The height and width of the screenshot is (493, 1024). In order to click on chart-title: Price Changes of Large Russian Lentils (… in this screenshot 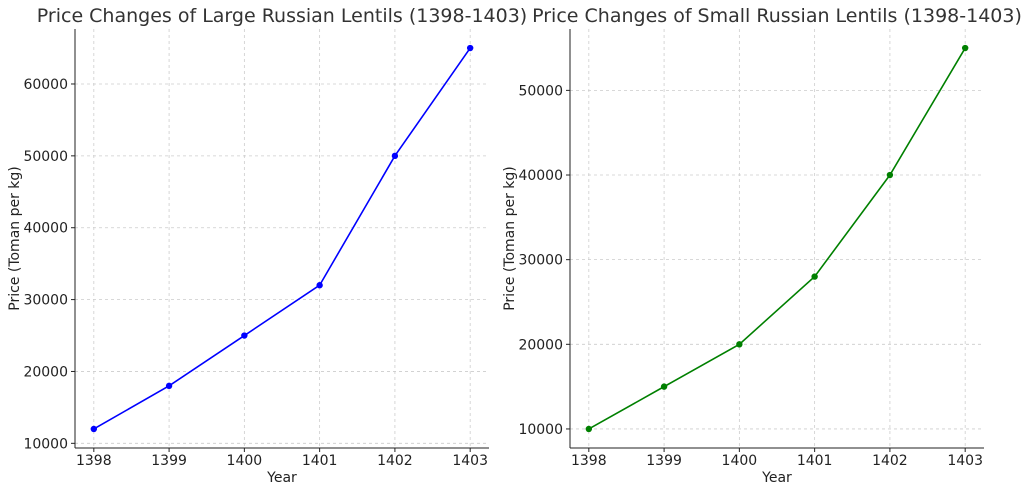, I will do `click(282, 16)`.